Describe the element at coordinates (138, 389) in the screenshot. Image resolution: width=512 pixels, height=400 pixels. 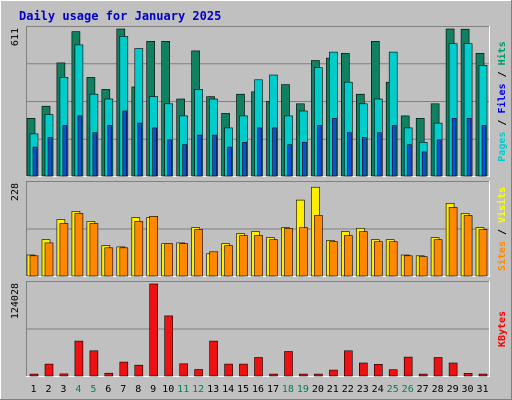
I see `x-tick-day-8: 8` at that location.